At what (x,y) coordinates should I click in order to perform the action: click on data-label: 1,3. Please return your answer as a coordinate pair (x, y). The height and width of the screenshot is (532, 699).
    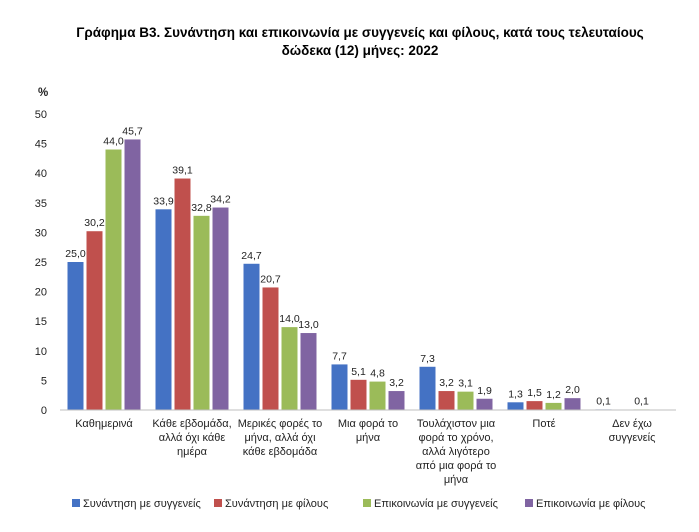
    Looking at the image, I should click on (515, 394).